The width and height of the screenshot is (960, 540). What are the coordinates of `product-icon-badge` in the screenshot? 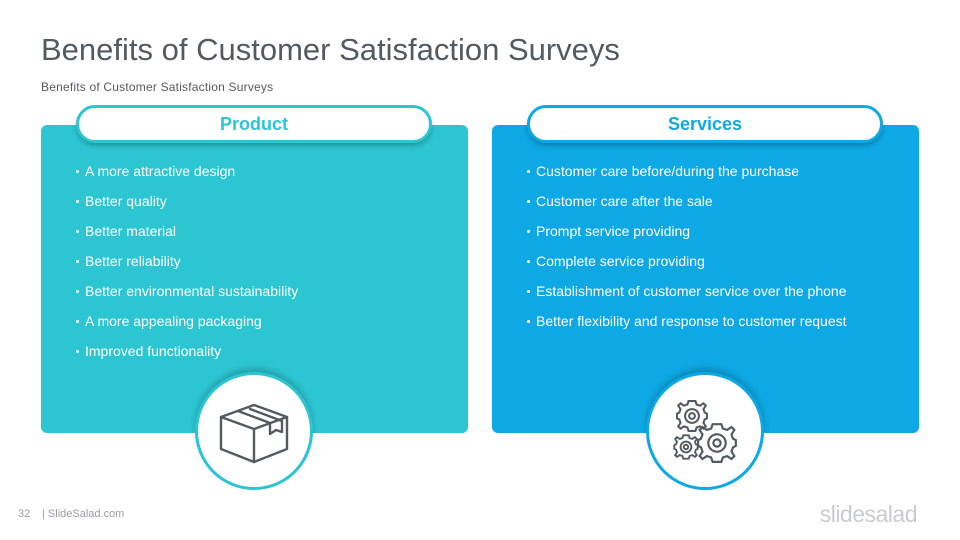 It's located at (254, 431).